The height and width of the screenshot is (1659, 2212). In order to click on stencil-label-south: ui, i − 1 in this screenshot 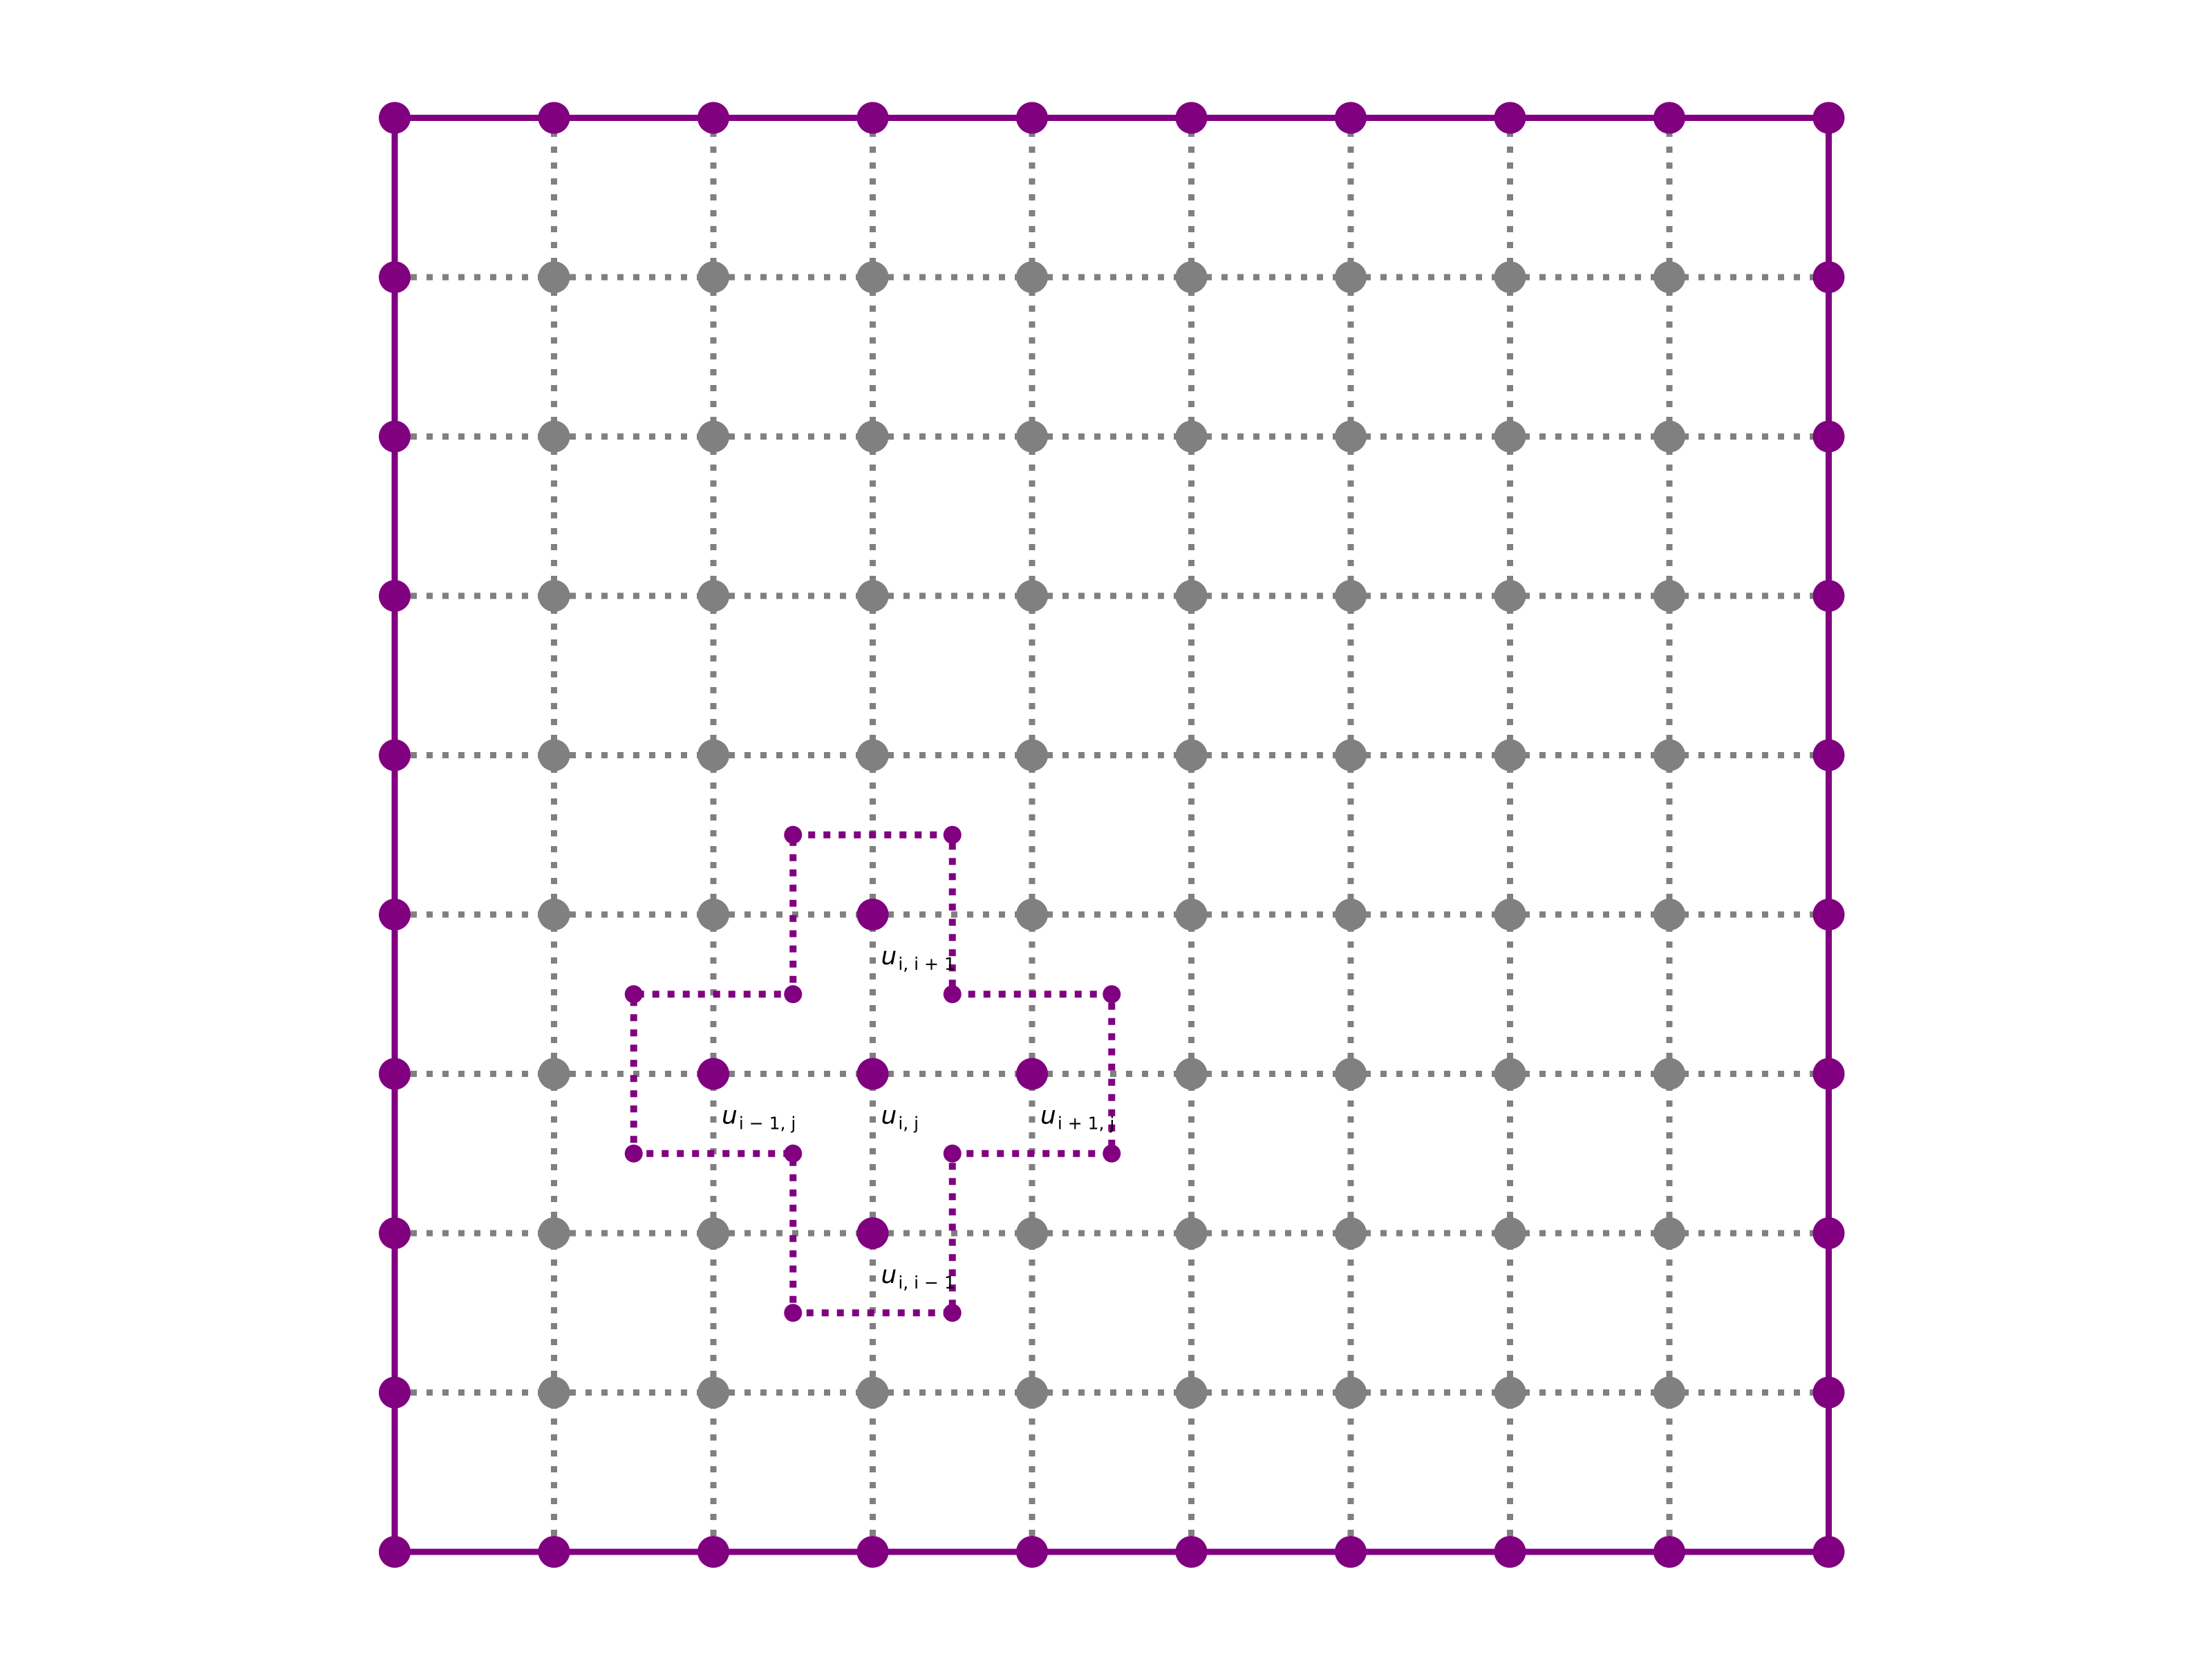, I will do `click(918, 1277)`.